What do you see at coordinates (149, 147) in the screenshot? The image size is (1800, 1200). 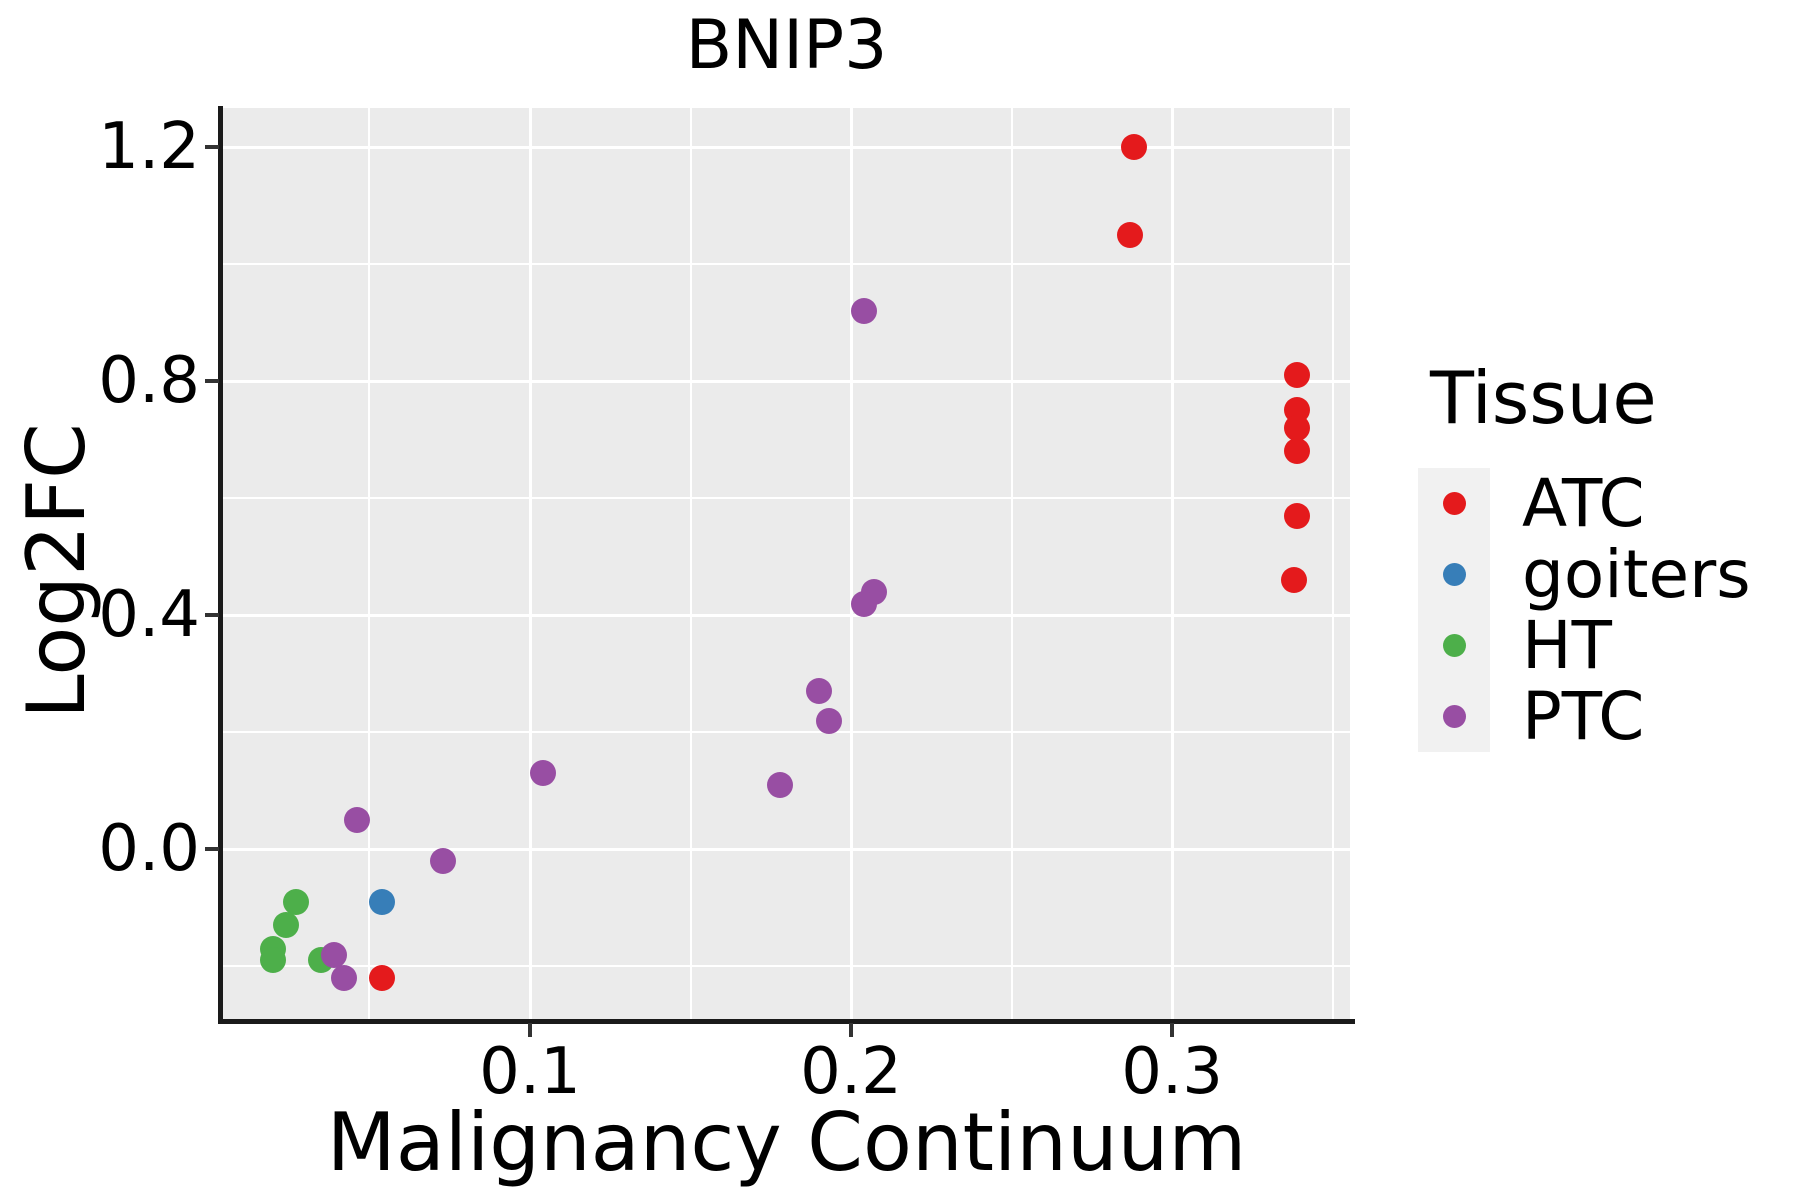 I see `y-tick-label: 1.2` at bounding box center [149, 147].